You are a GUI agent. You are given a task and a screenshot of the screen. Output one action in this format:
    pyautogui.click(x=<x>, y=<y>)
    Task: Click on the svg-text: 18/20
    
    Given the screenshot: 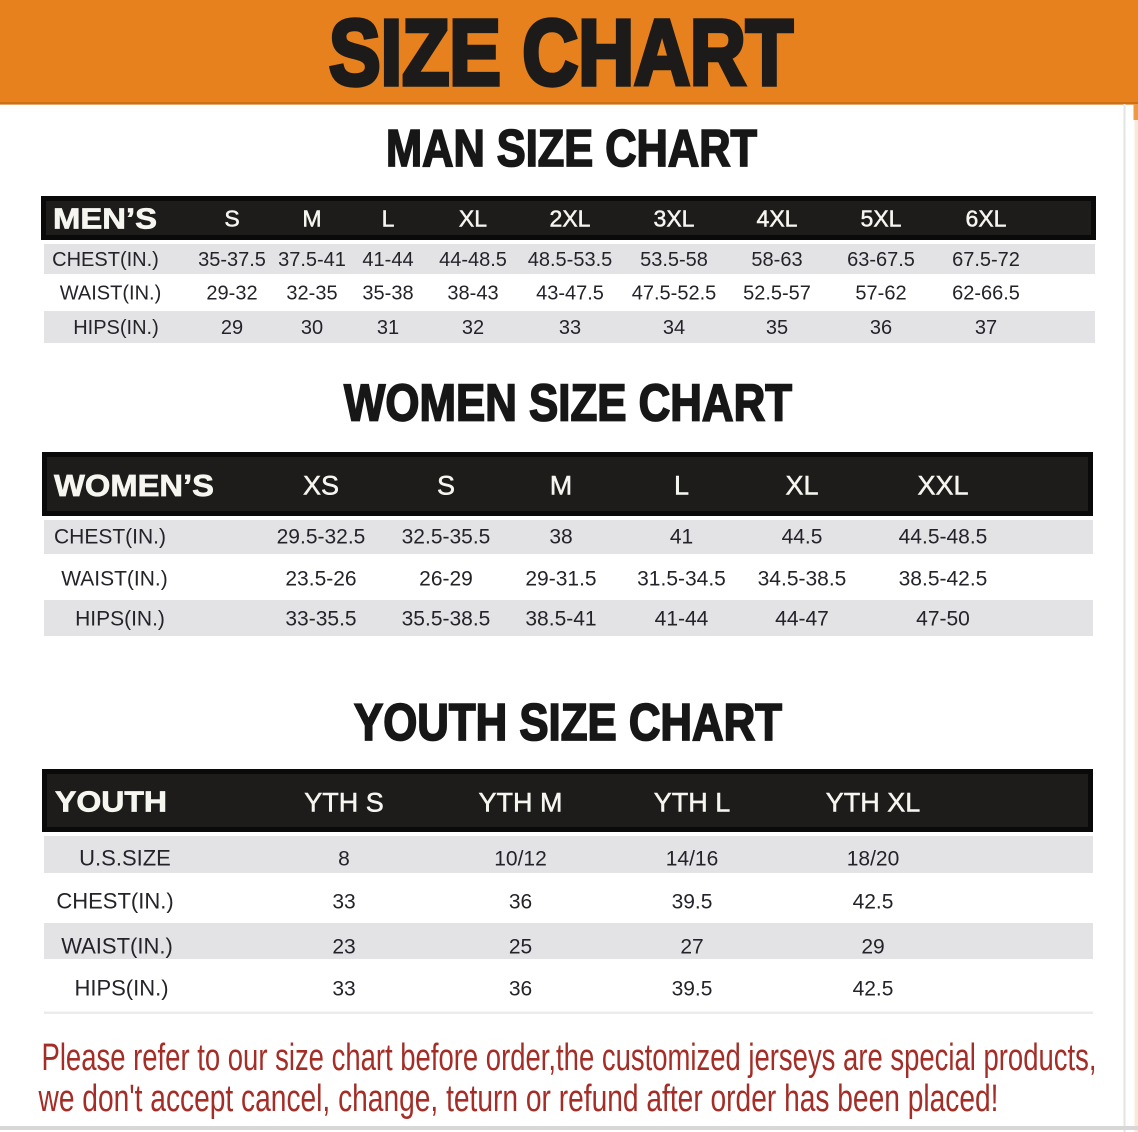 What is the action you would take?
    pyautogui.click(x=873, y=859)
    